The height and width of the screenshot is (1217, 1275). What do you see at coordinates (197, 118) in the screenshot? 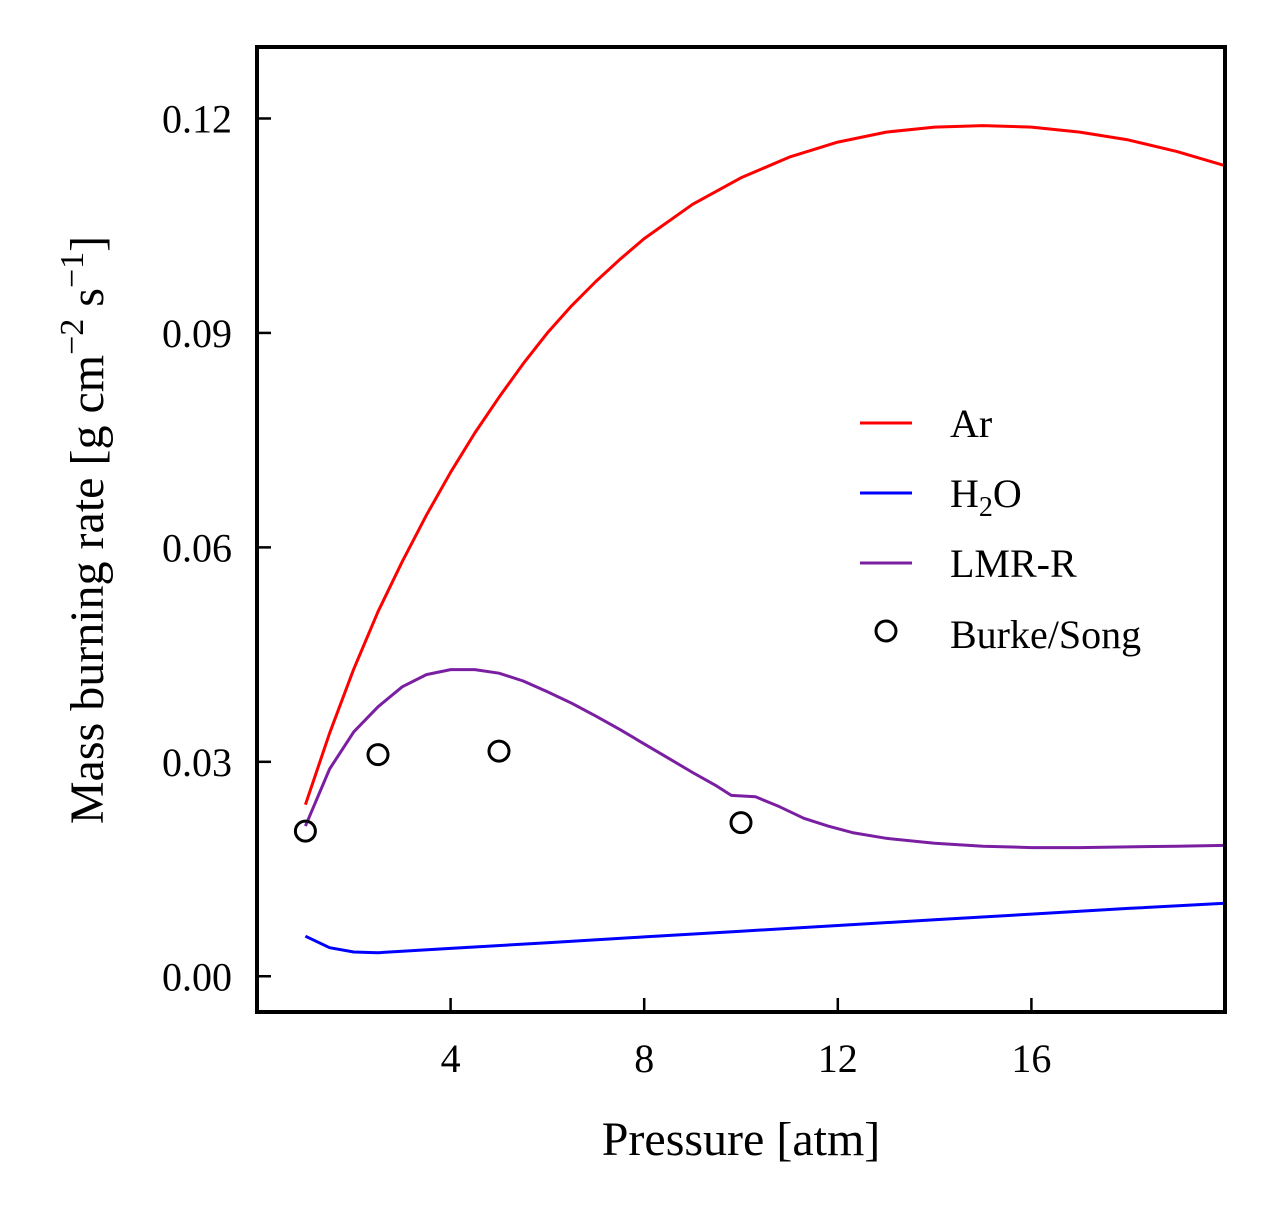
I see `y-tick-label: 0.12` at bounding box center [197, 118].